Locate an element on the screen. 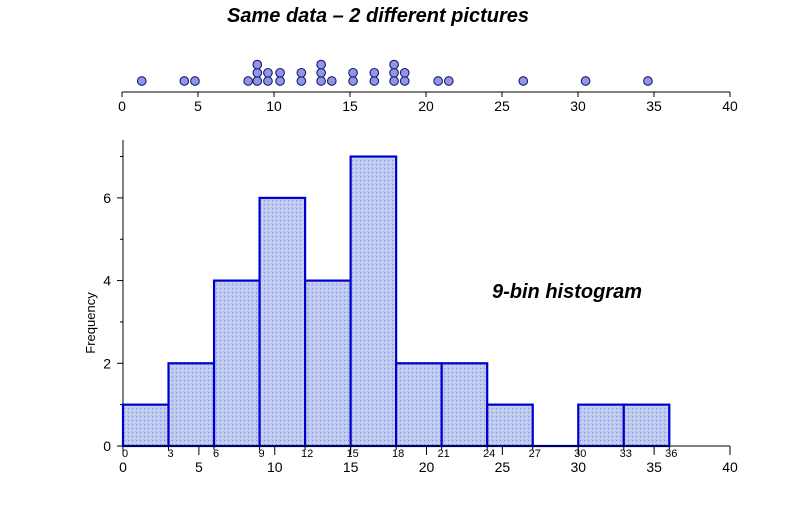  bin-edge-label: 0 is located at coordinates (125, 454).